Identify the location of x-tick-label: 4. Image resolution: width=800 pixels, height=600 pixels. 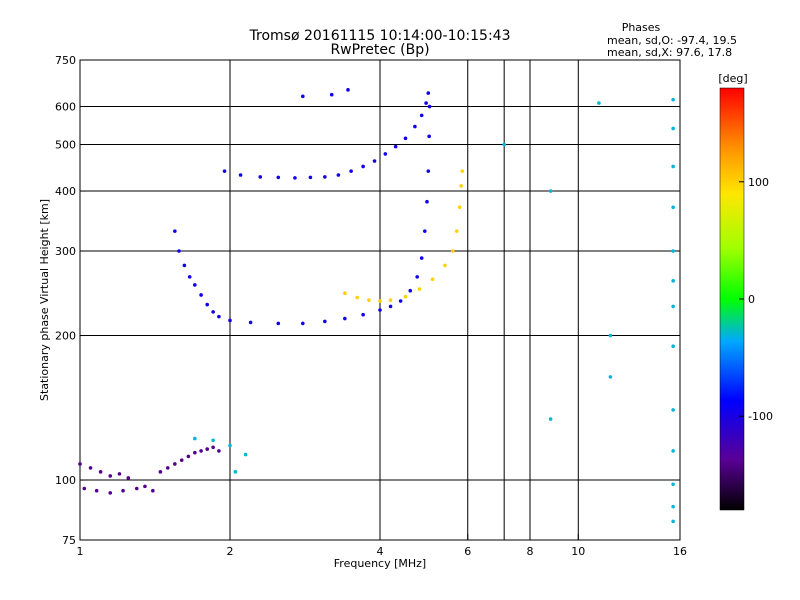
(380, 551).